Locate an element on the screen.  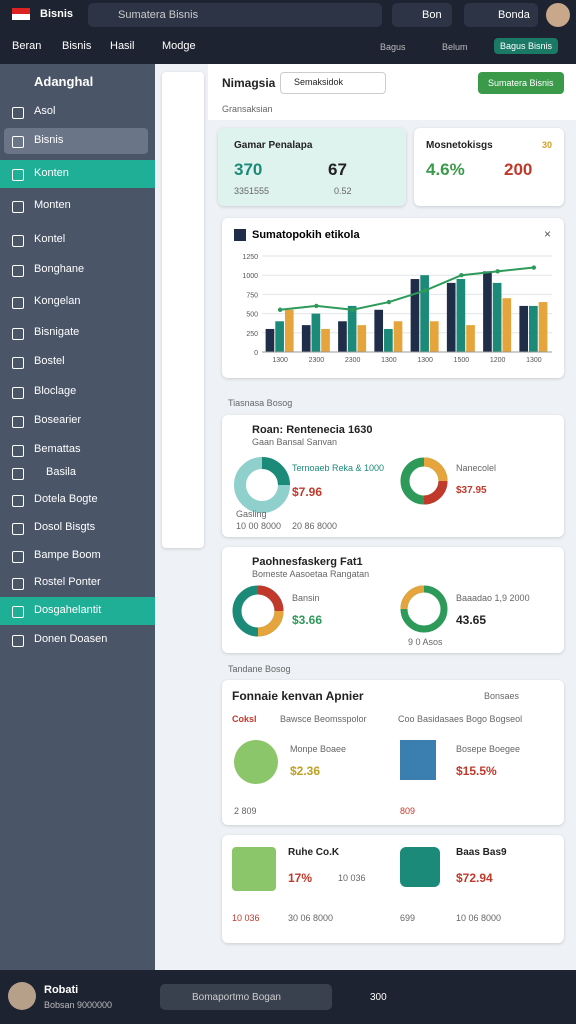
select-text: Semaksidok is located at coordinates (319, 82).